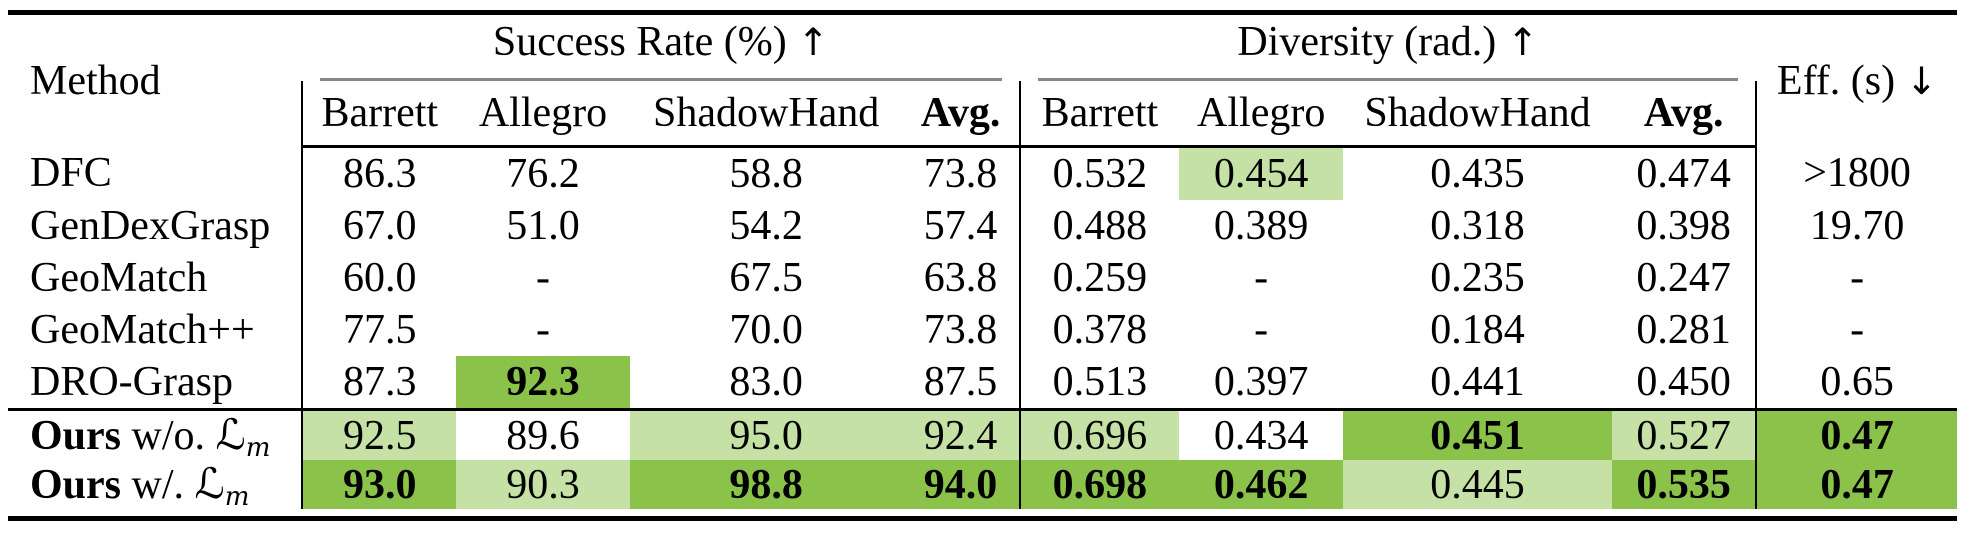 The image size is (1965, 538). I want to click on sr-shadowhand-header: ShadowHand, so click(766, 114).